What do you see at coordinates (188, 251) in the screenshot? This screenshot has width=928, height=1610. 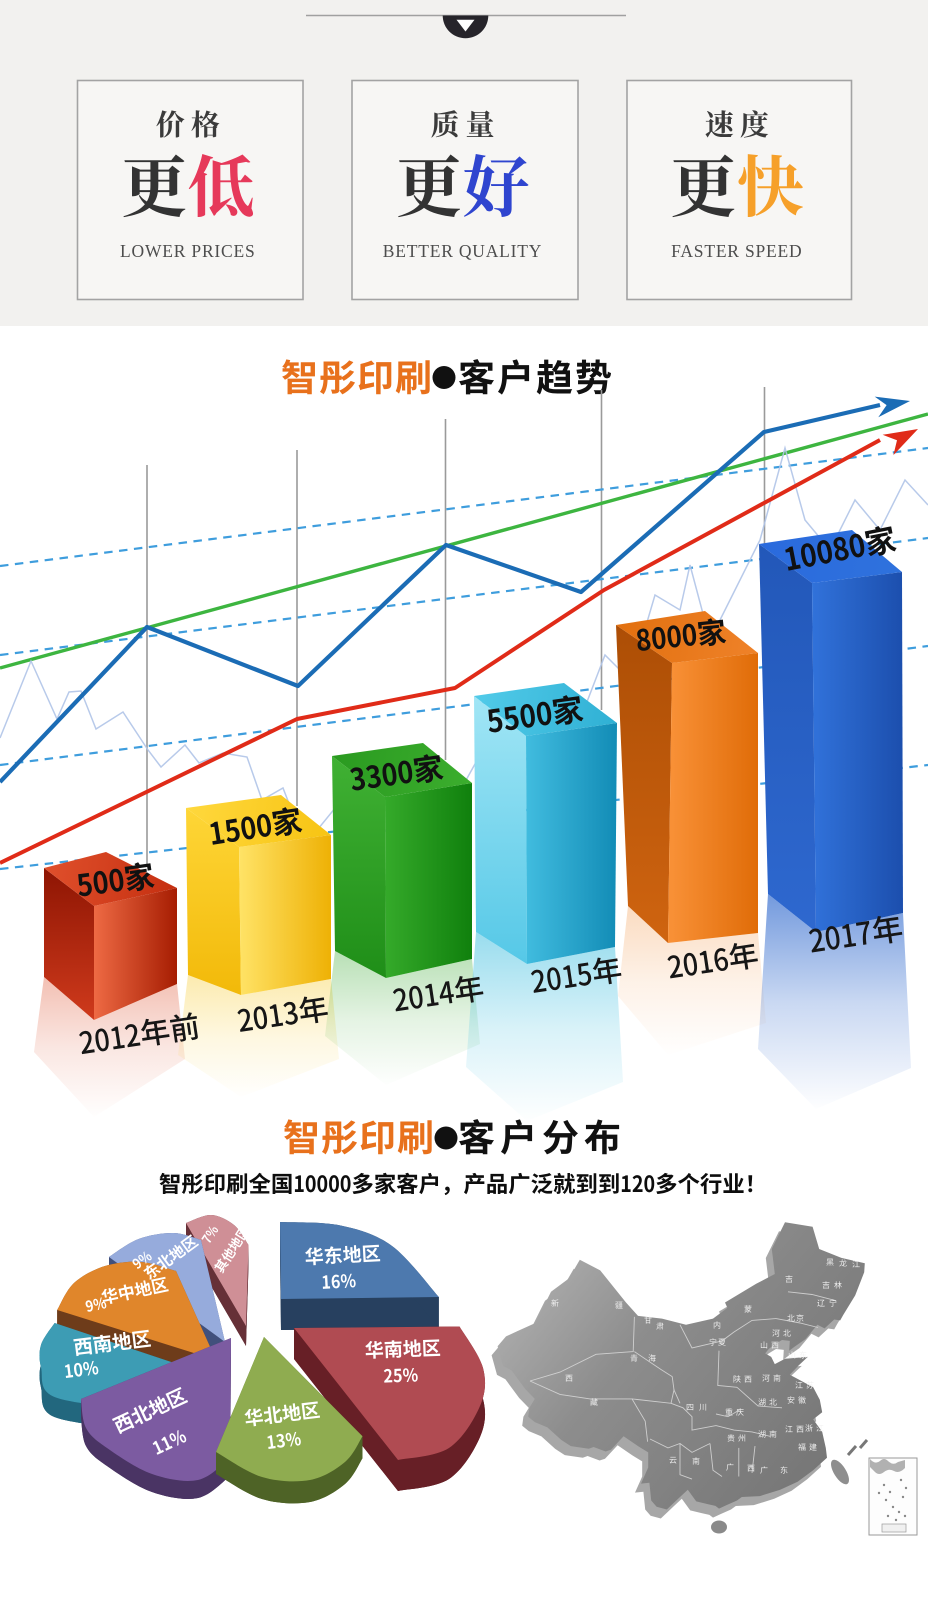 I see `svg-text: LOWER PRICES` at bounding box center [188, 251].